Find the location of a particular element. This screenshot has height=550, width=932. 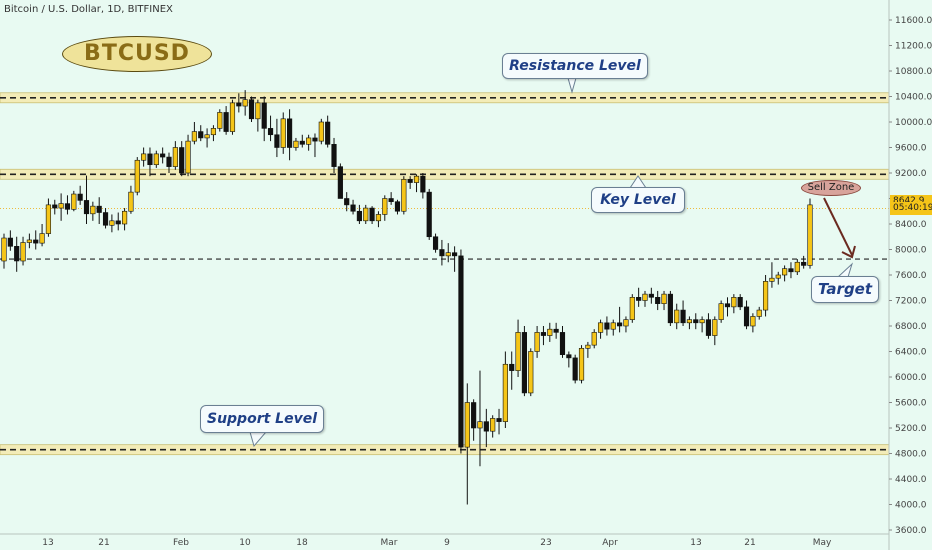

sell-zone-marker: Sell Zone is located at coordinates (831, 188).